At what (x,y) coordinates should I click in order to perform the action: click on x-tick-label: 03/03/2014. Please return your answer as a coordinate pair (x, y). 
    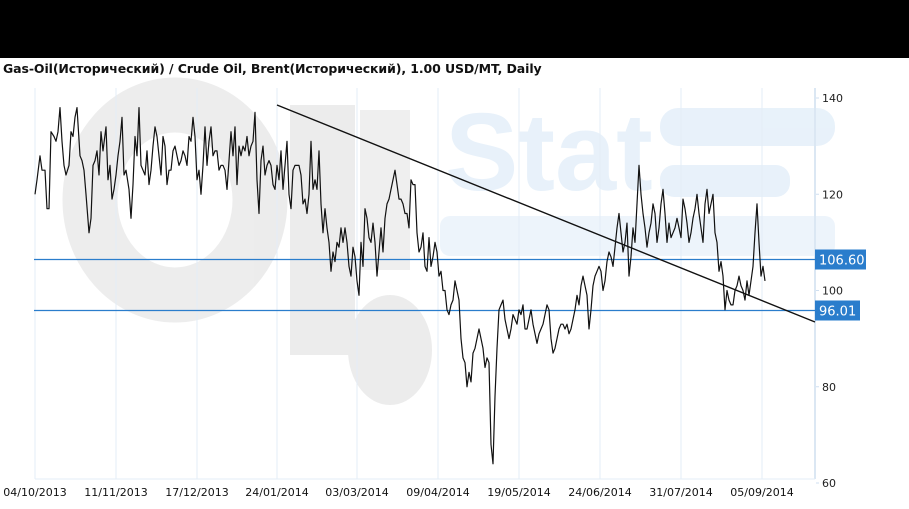
    Looking at the image, I should click on (356, 492).